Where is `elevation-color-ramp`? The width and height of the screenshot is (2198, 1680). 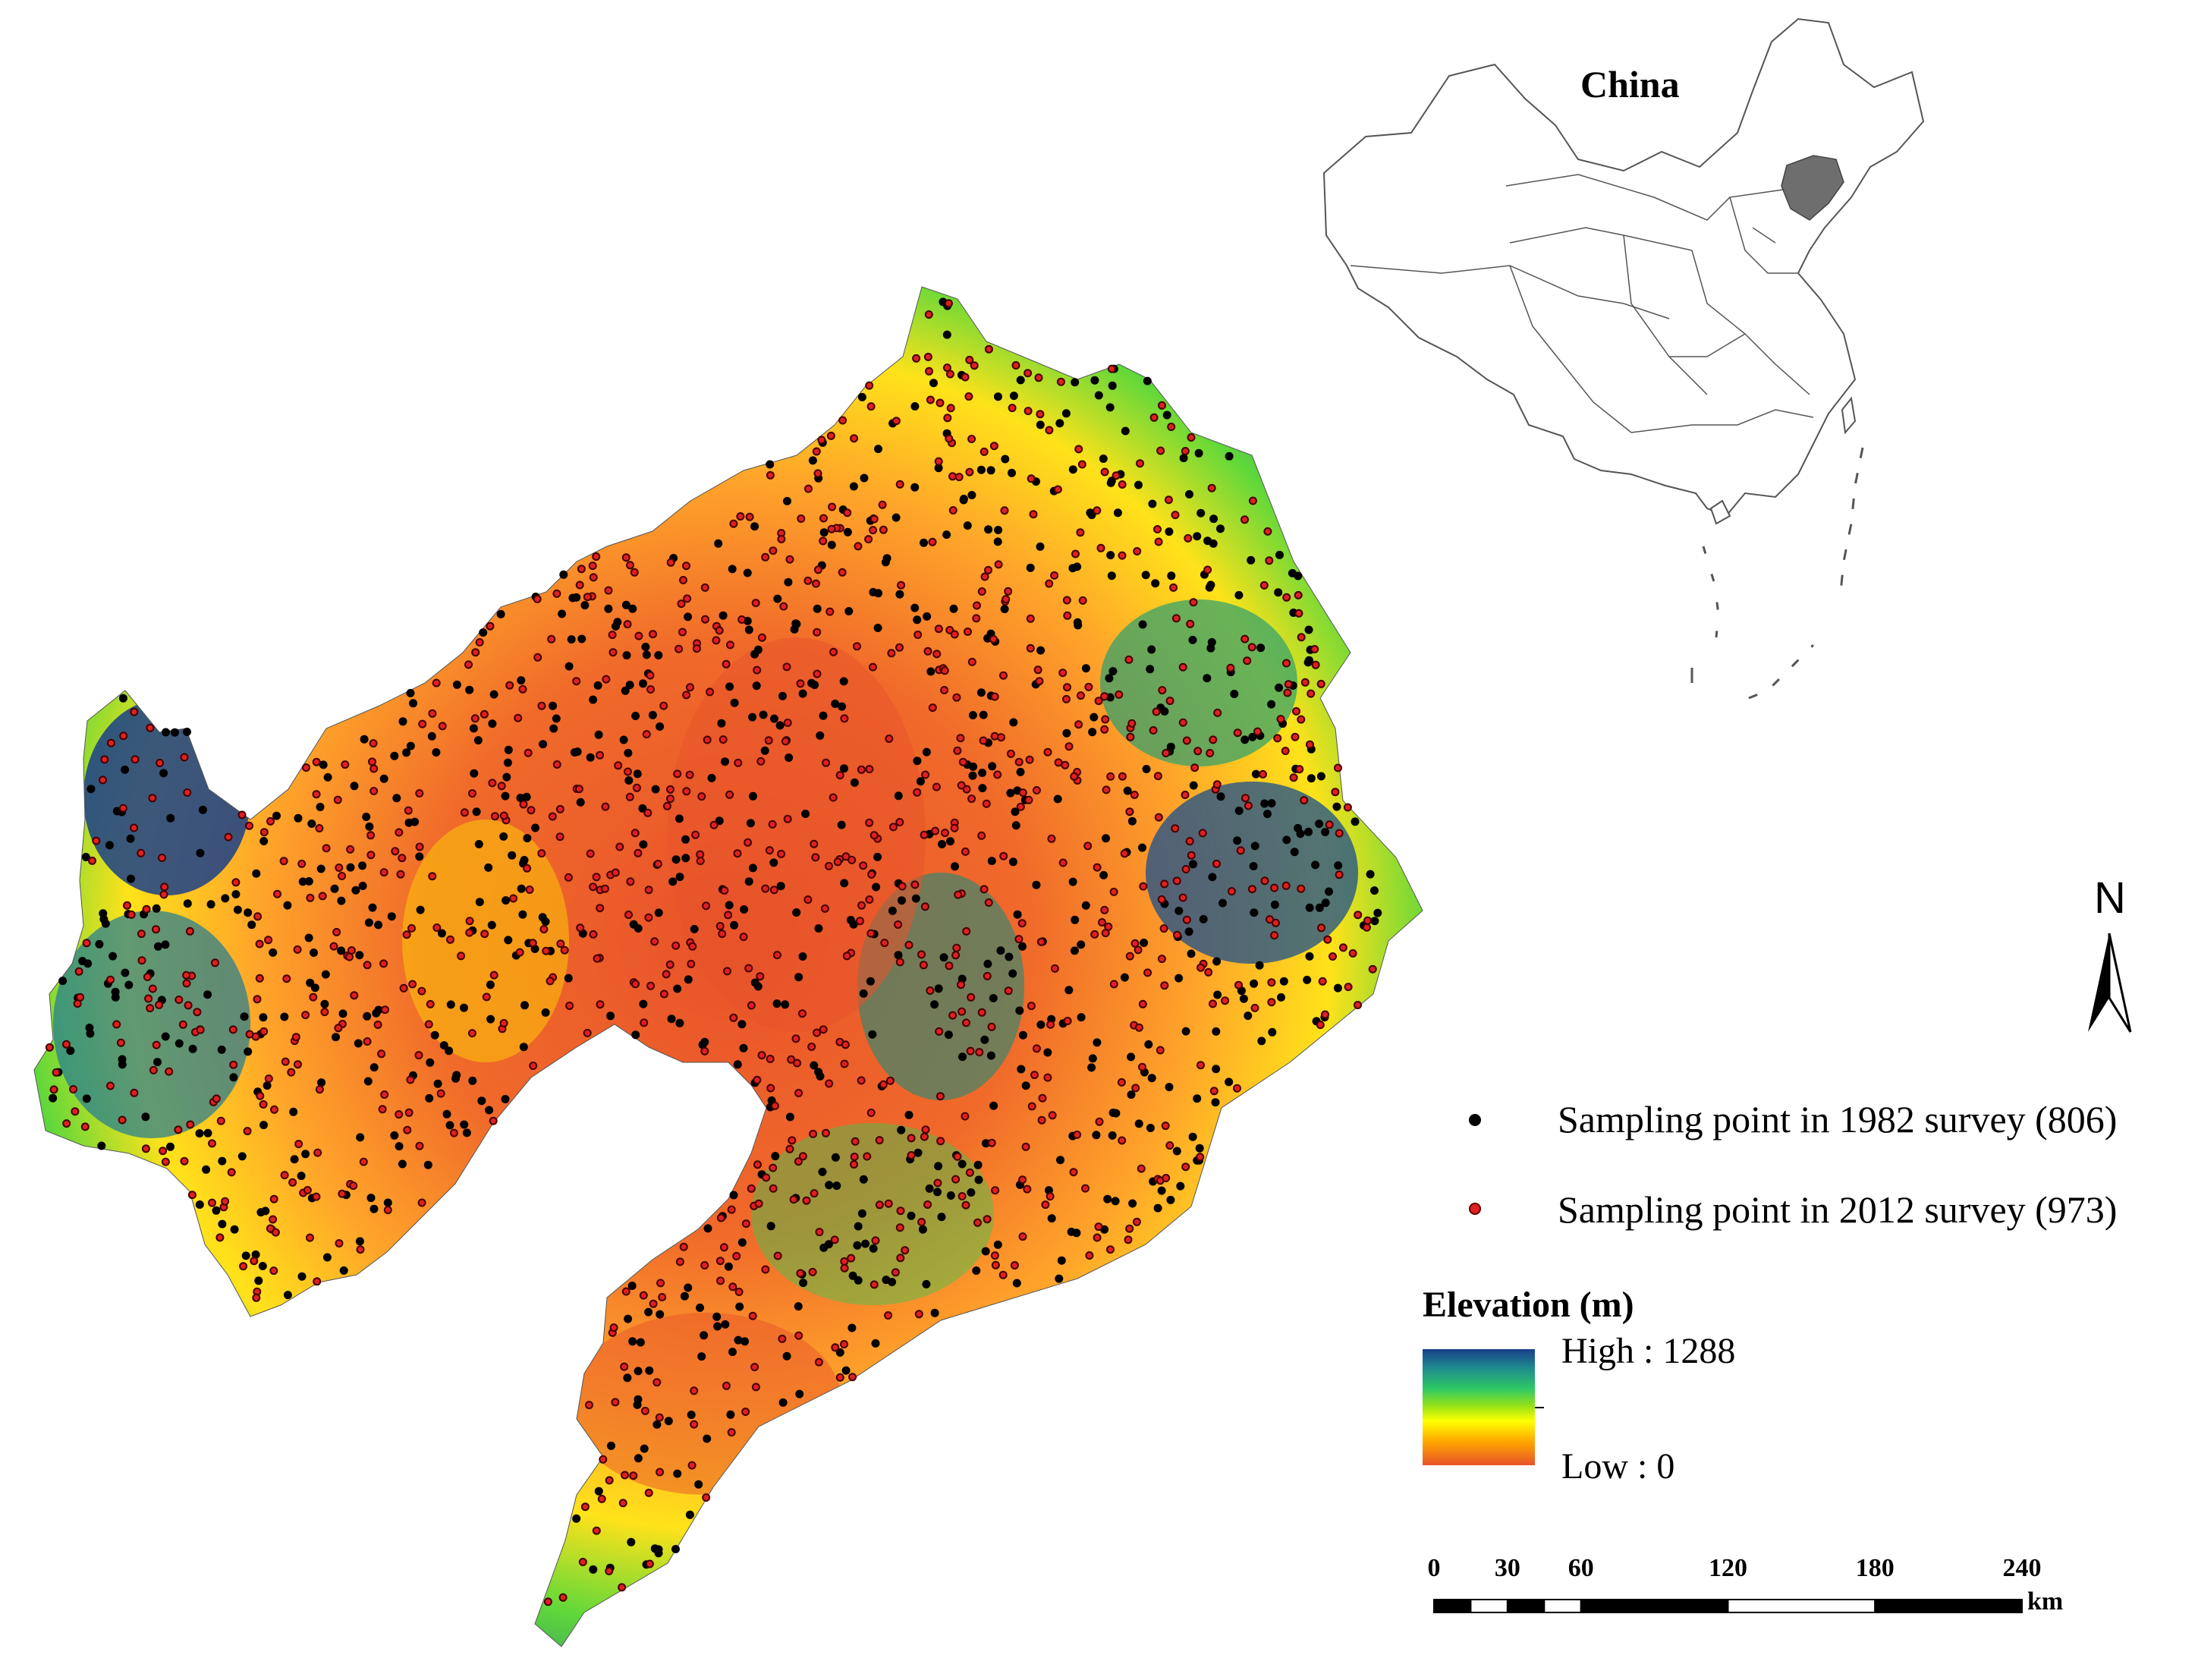
elevation-color-ramp is located at coordinates (1479, 1407).